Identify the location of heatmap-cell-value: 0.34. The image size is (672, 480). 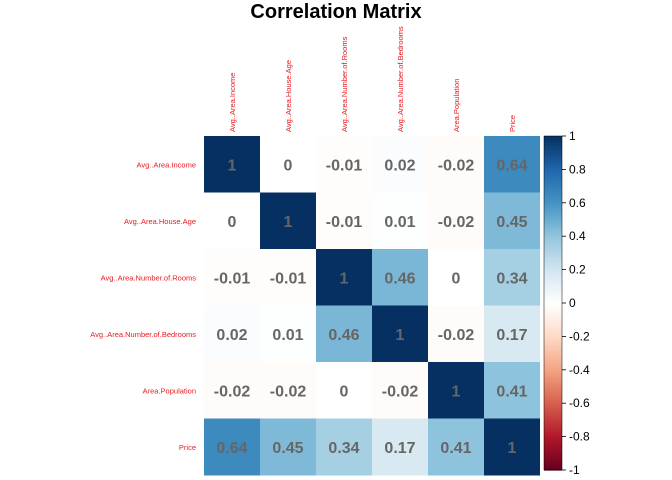
(343, 448).